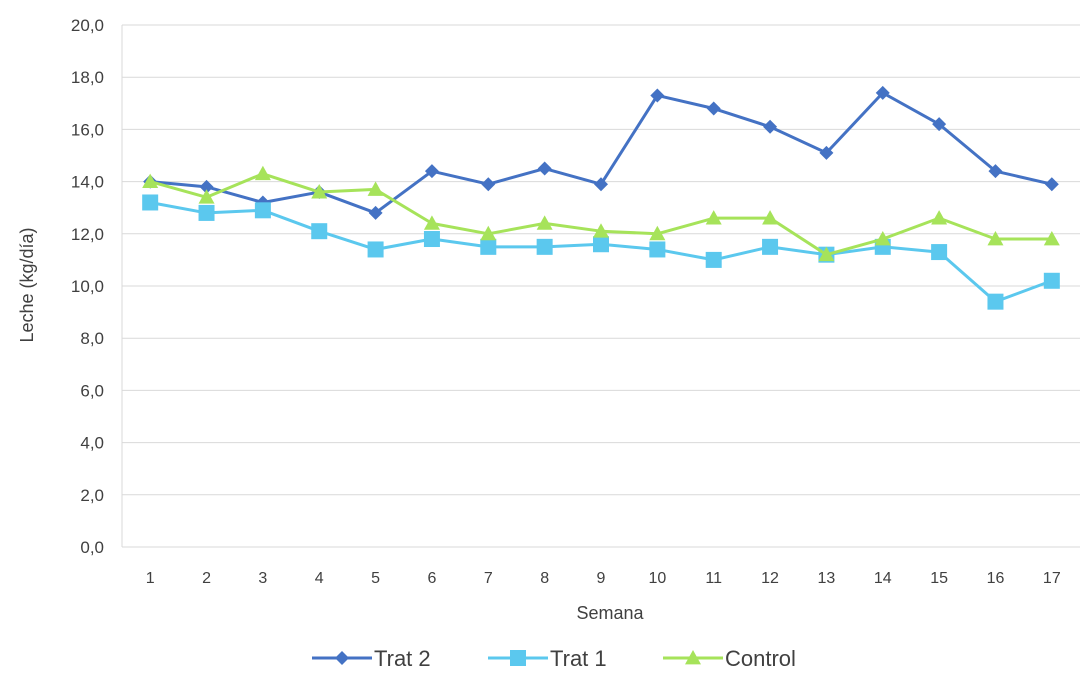 This screenshot has height=691, width=1083. What do you see at coordinates (87, 234) in the screenshot?
I see `y-tick-label: 12,0` at bounding box center [87, 234].